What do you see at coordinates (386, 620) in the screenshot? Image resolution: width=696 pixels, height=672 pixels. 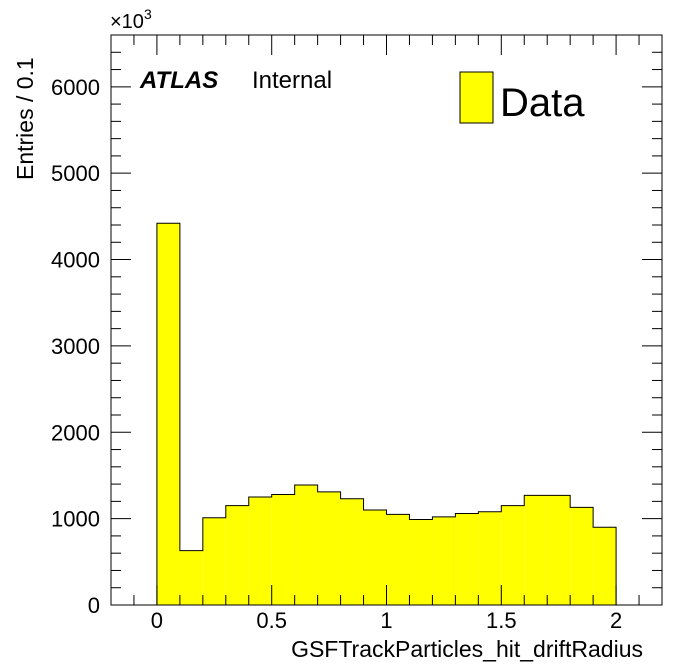 I see `x-tick-label: 1` at bounding box center [386, 620].